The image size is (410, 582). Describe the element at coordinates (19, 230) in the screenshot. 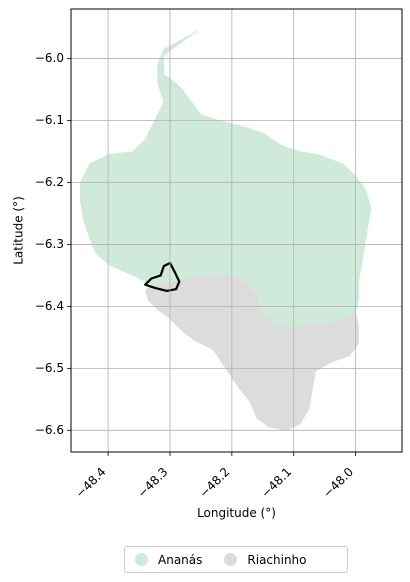

I see `y-axis-label: Latitude (°)` at that location.